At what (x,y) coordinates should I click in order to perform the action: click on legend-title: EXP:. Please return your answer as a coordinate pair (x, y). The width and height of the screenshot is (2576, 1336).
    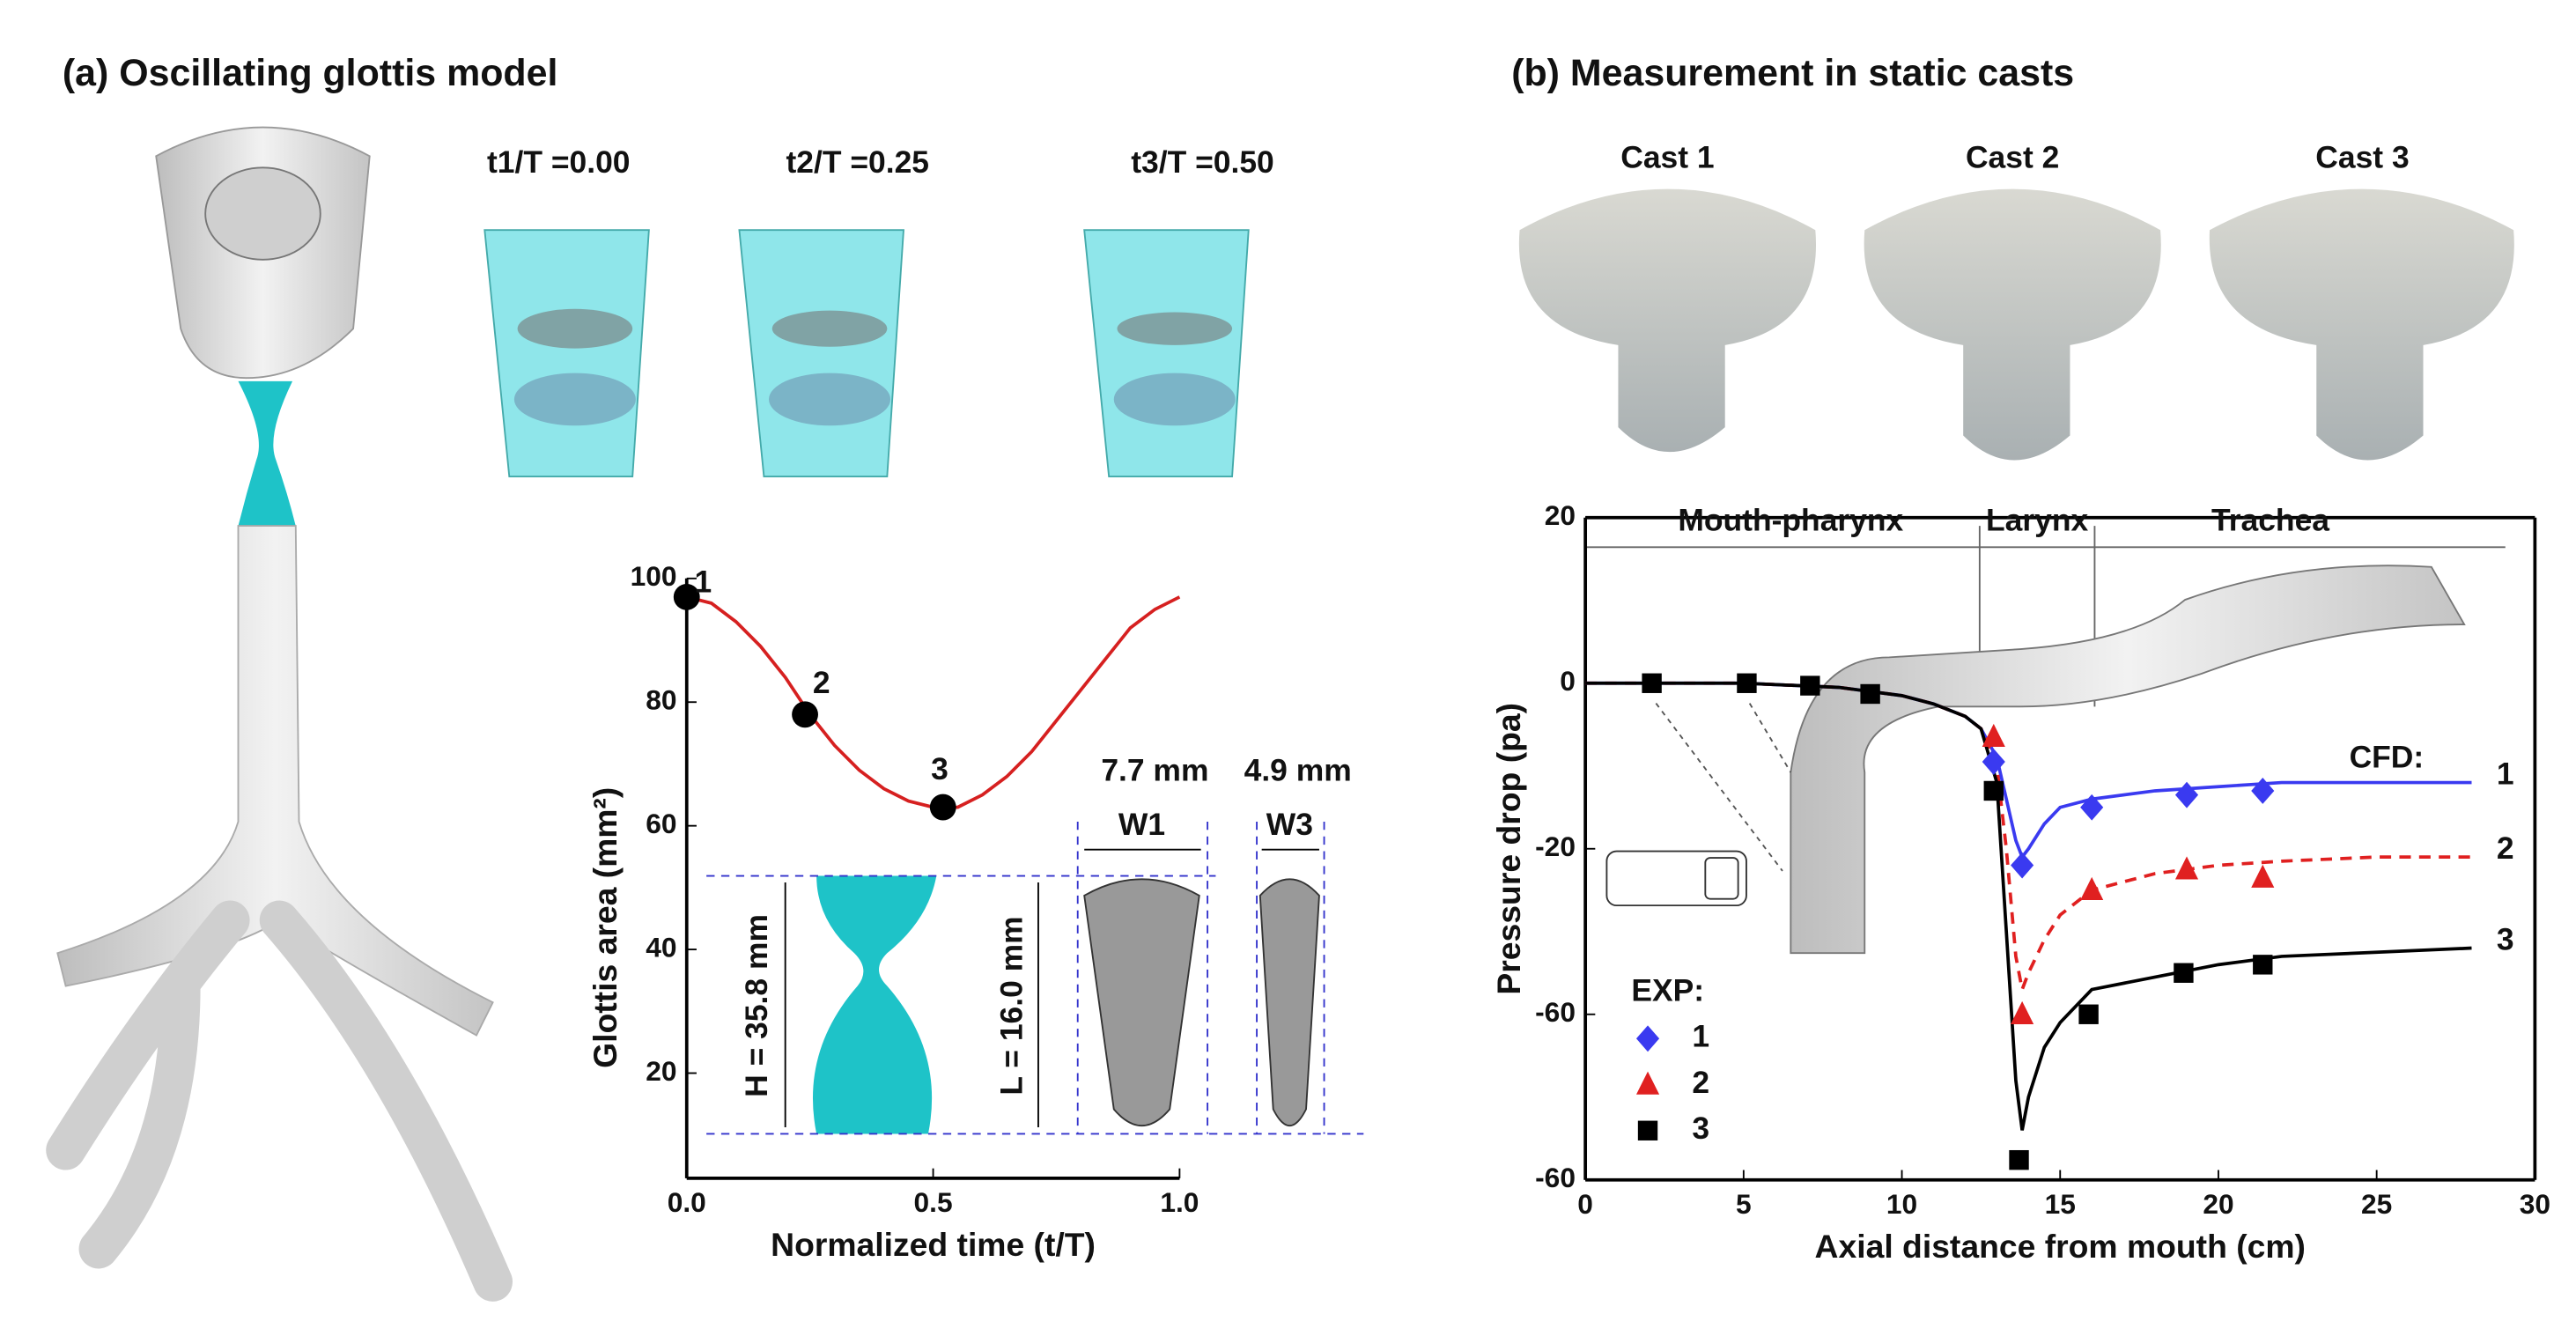
    Looking at the image, I should click on (1667, 990).